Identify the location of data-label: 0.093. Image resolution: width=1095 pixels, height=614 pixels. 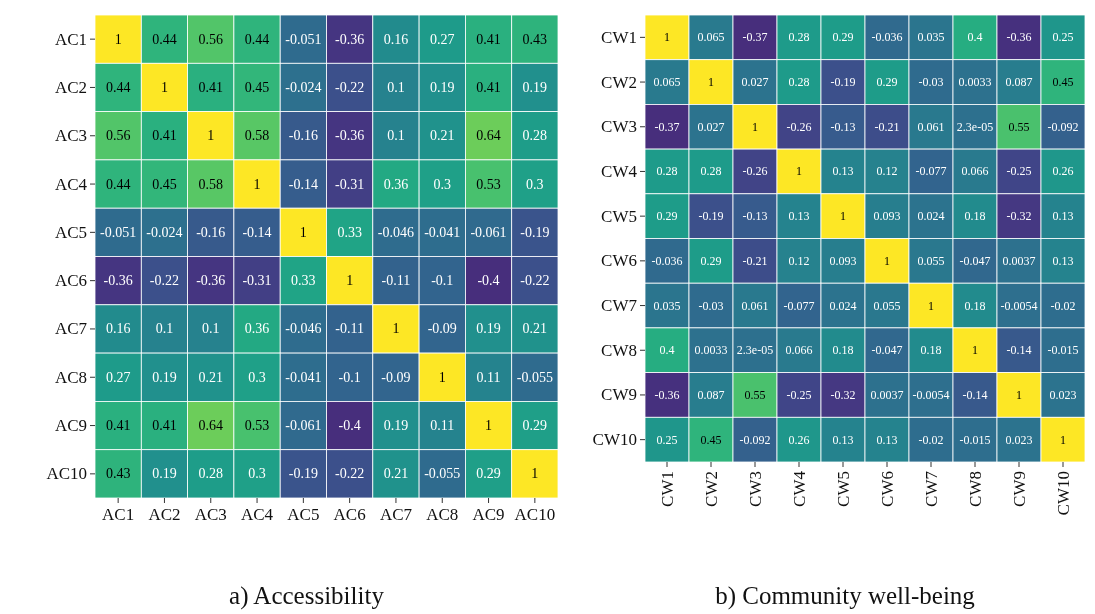
(887, 216).